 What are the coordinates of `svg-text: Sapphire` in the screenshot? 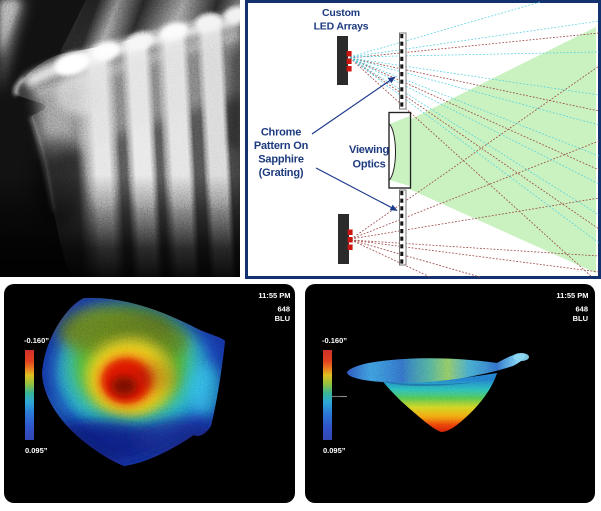 It's located at (281, 160).